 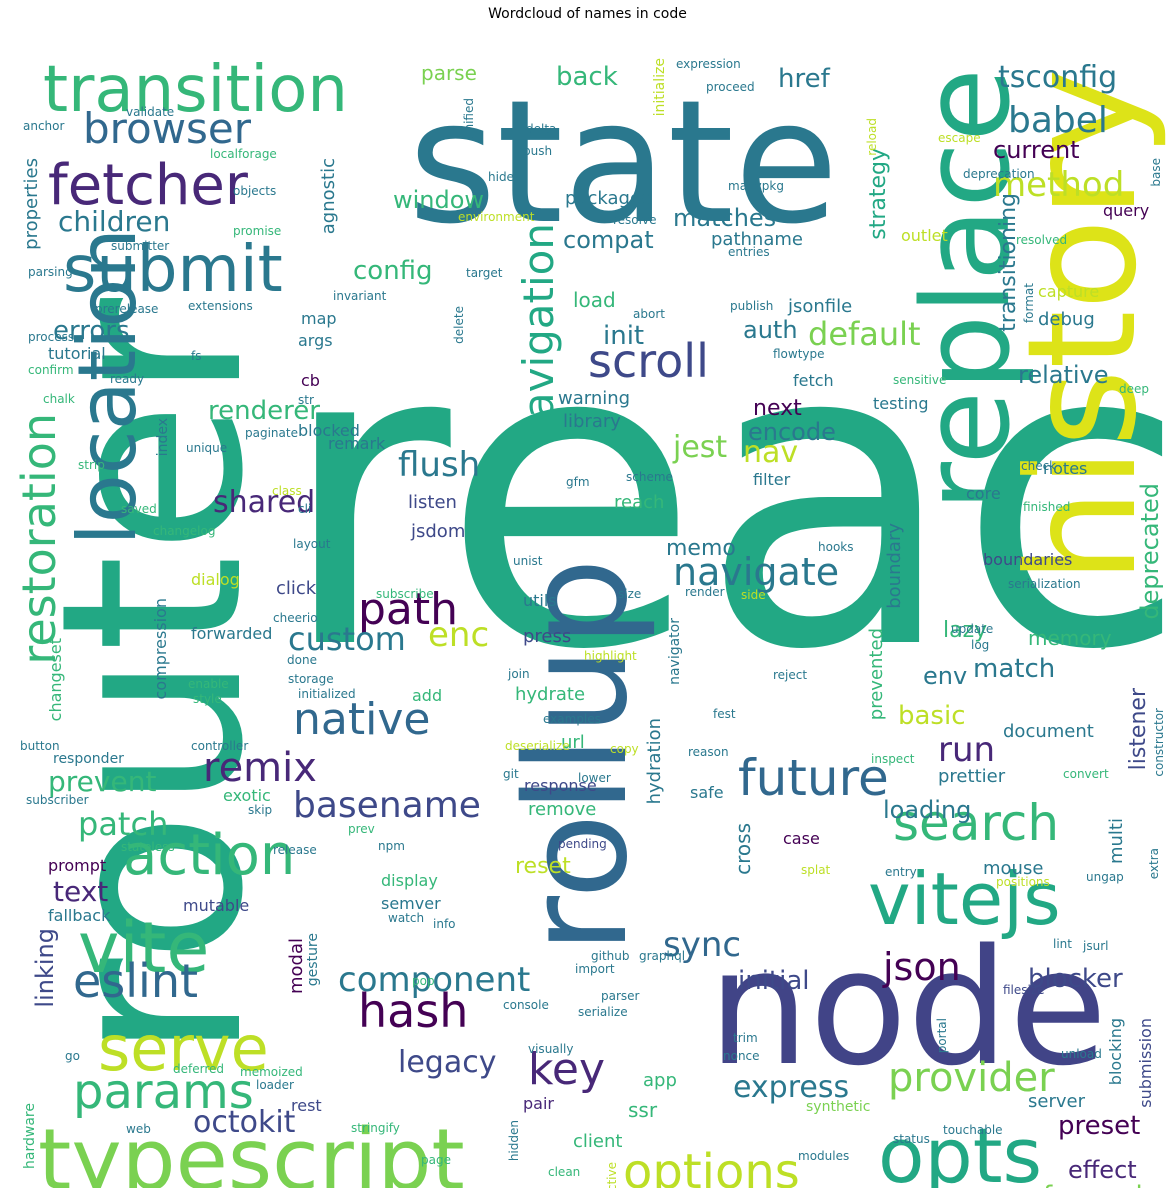 I want to click on word-sync: sync, so click(x=702, y=945).